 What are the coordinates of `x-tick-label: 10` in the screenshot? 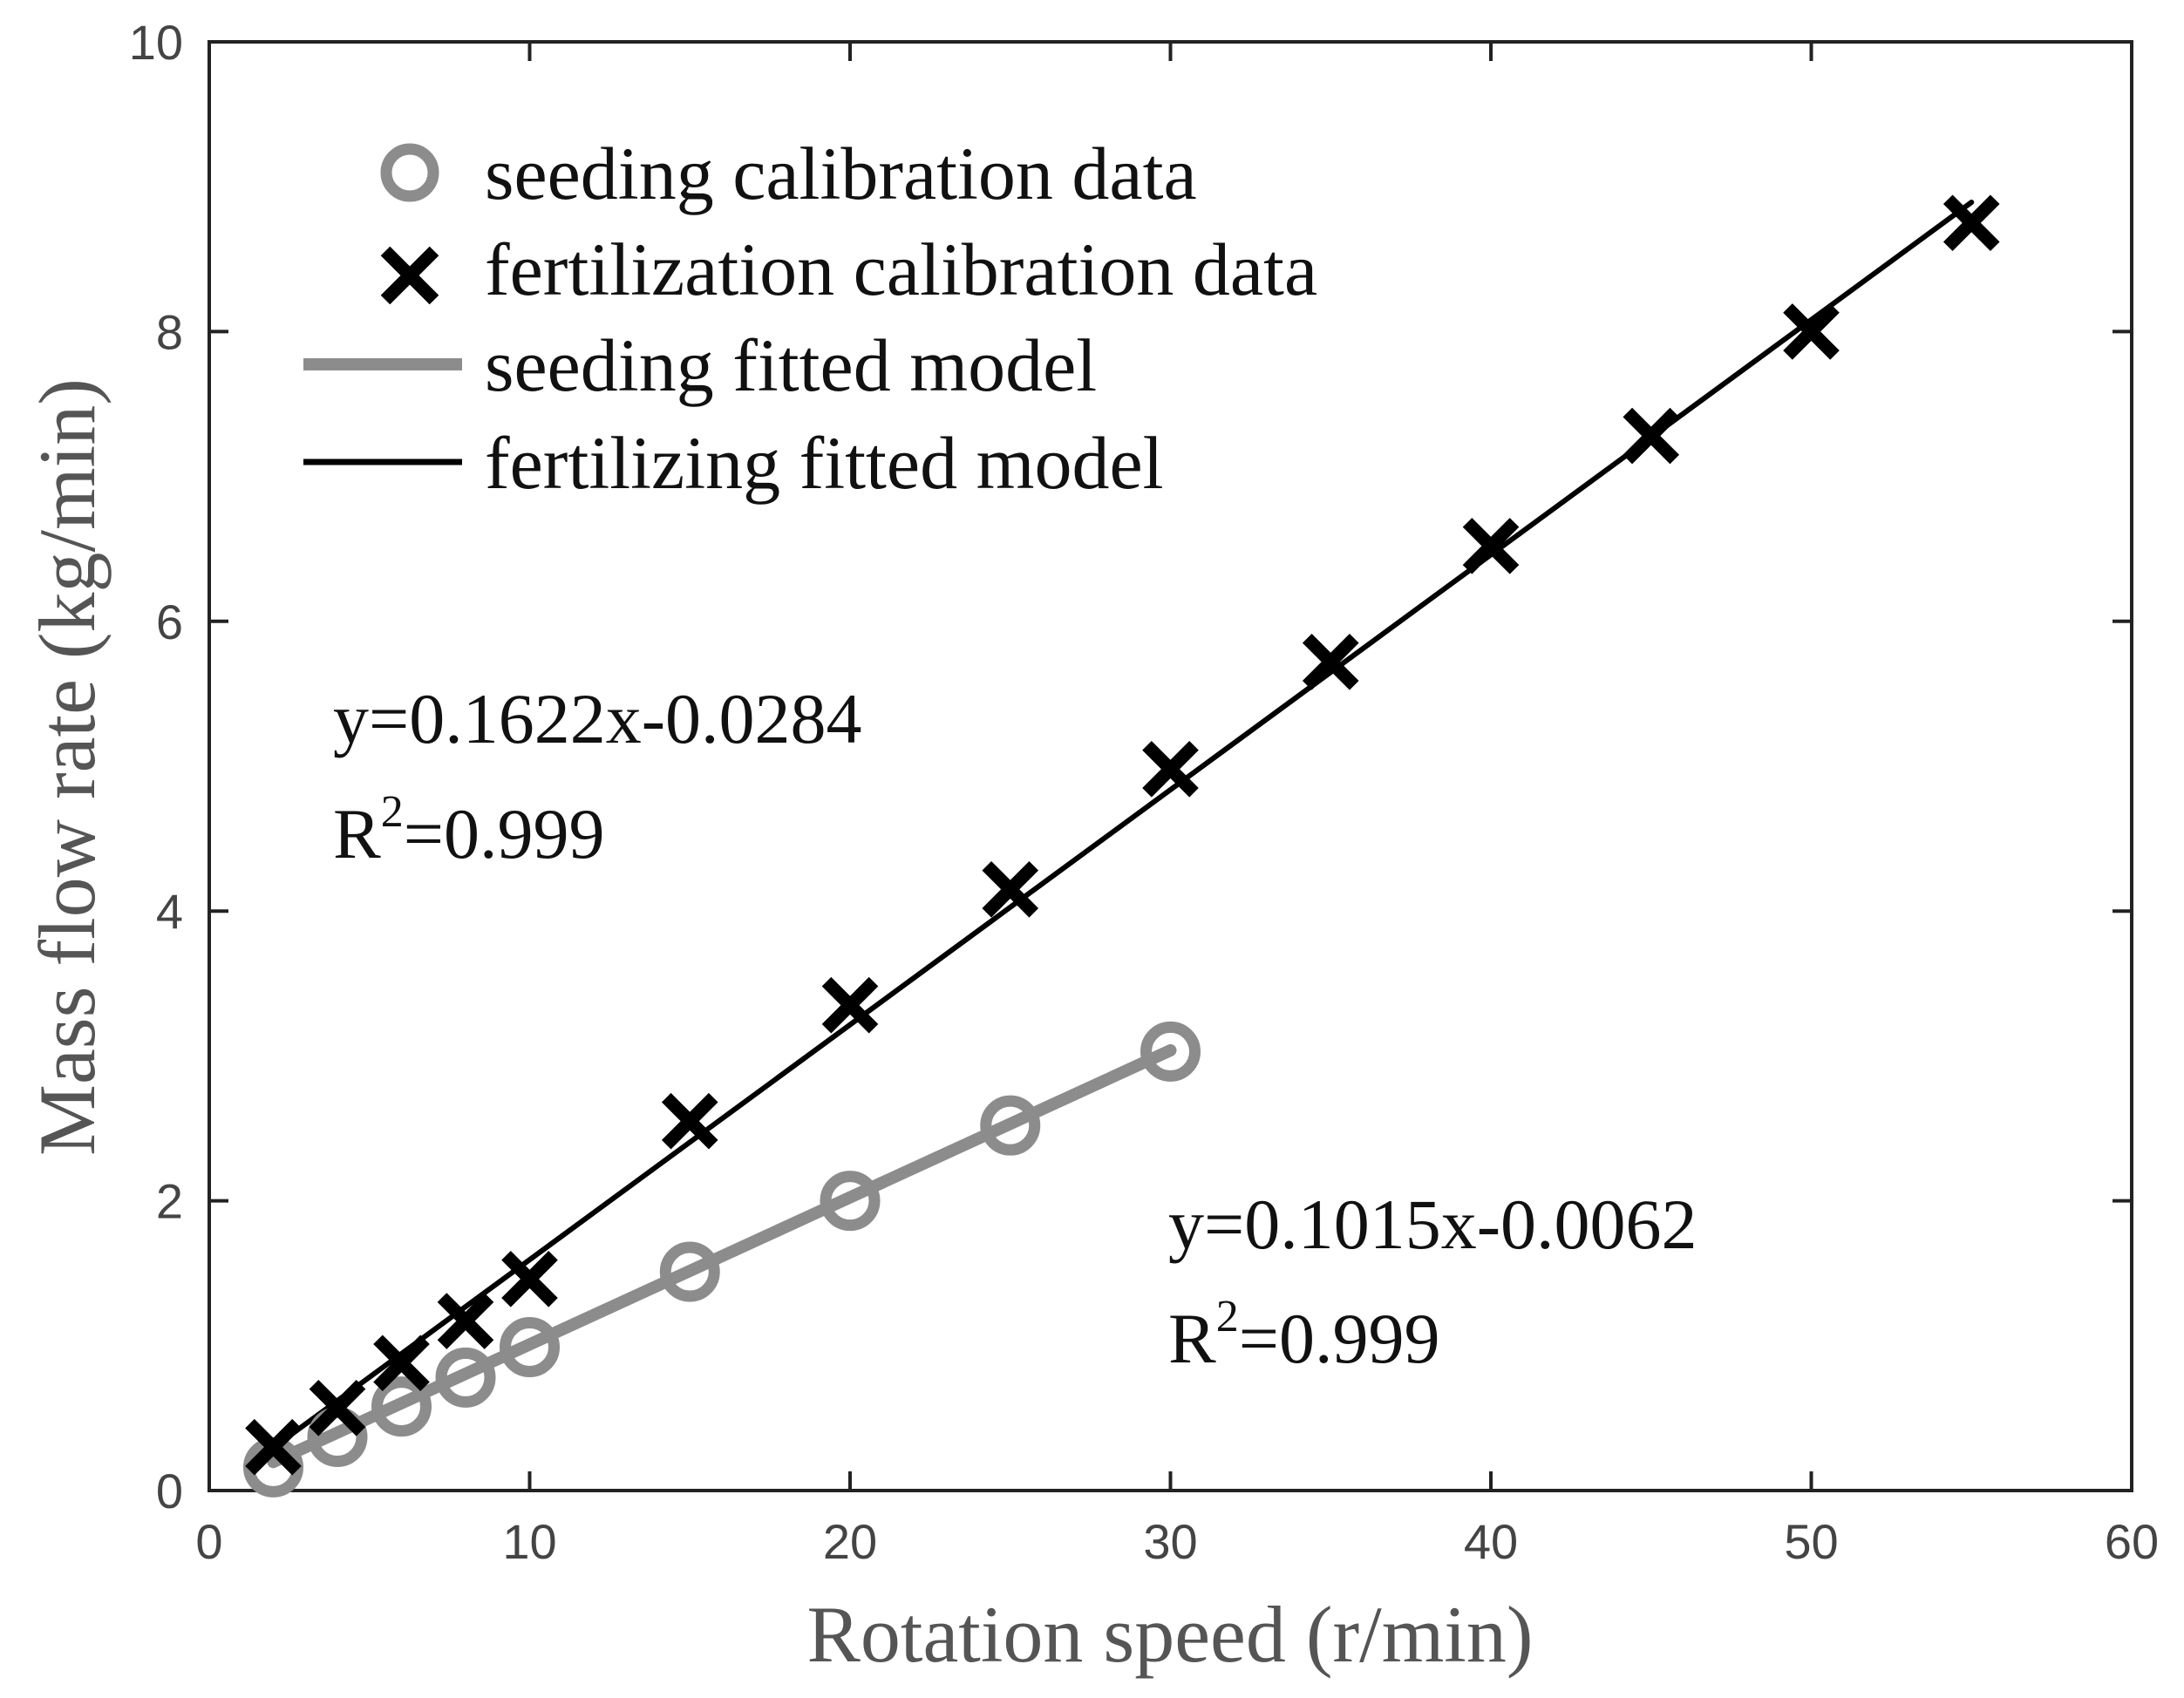 It's located at (529, 1541).